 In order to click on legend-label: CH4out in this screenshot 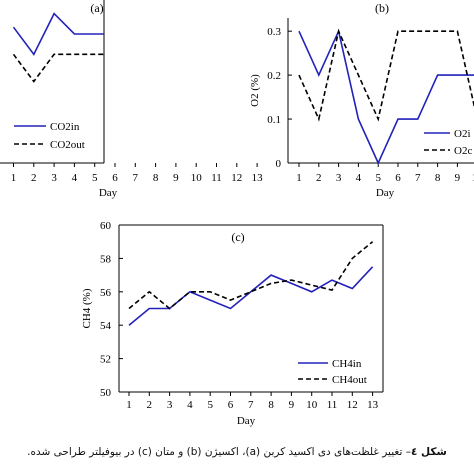, I will do `click(349, 380)`.